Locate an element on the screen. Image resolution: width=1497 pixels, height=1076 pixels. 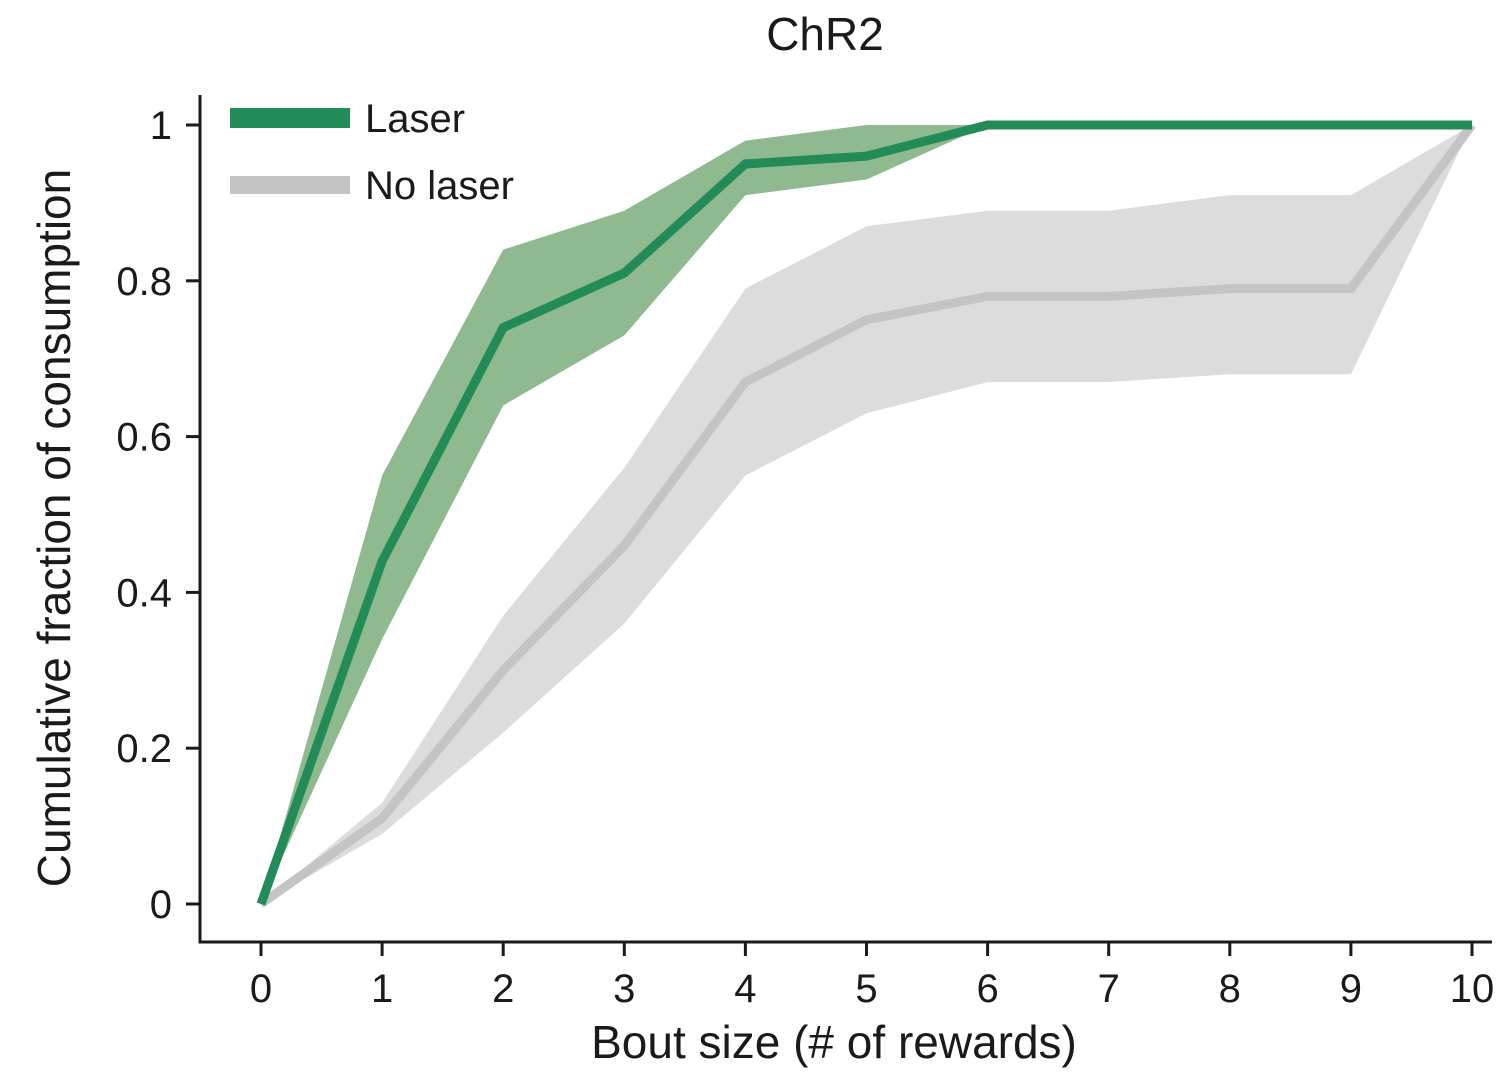
y-axis-ticks: 0 0.2 0.4 0.6 0.8 1 is located at coordinates (158, 515).